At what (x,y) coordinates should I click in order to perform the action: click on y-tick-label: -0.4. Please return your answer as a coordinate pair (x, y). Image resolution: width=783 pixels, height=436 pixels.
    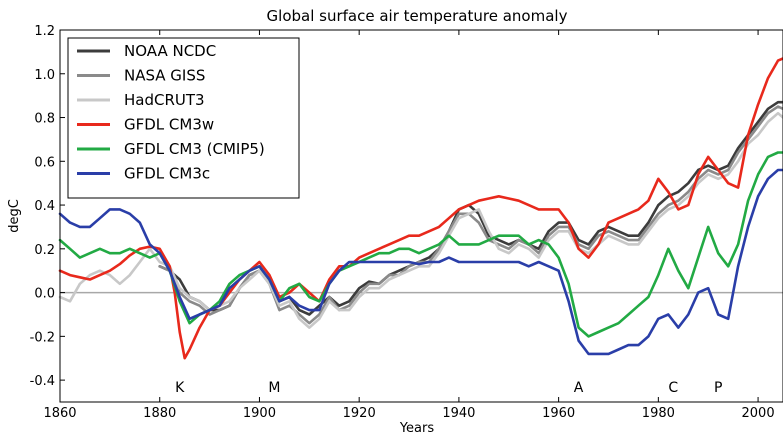
    Looking at the image, I should click on (42, 381).